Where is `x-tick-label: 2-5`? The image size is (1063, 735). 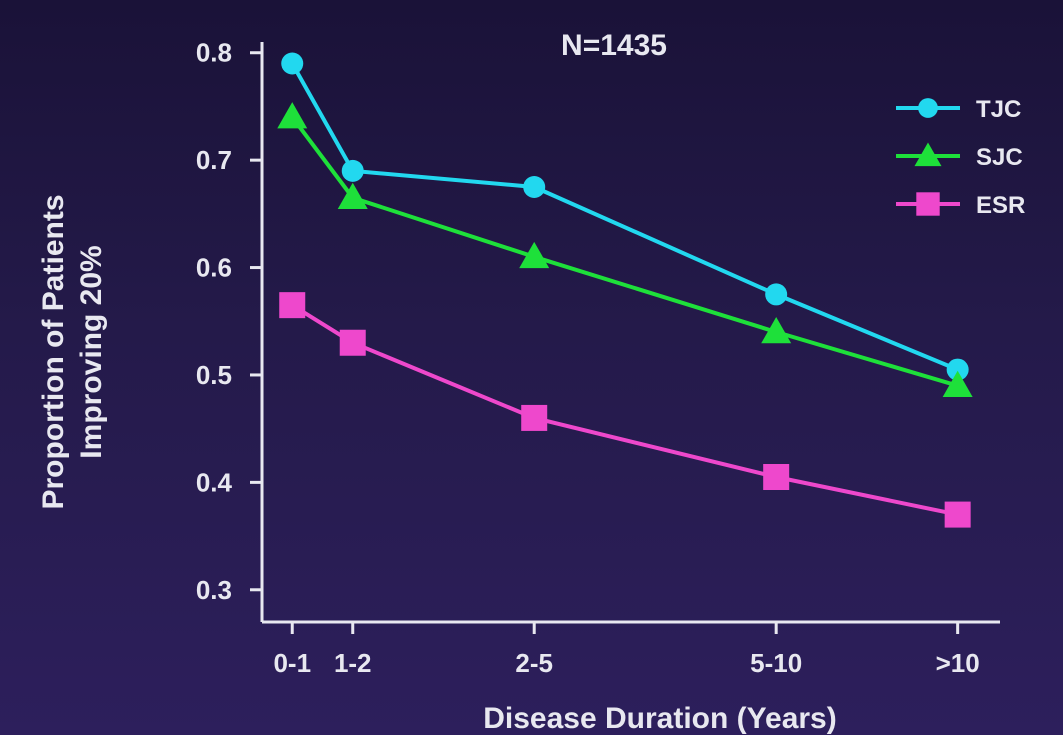
x-tick-label: 2-5 is located at coordinates (534, 663).